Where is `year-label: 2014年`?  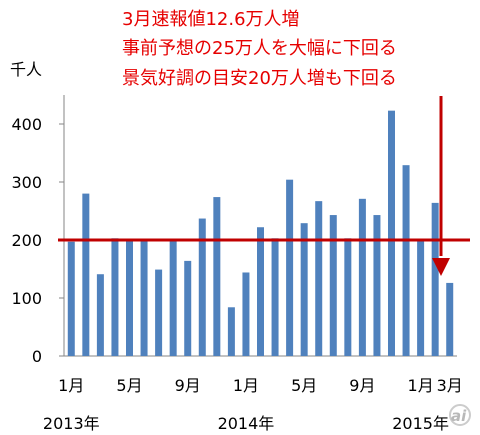 year-label: 2014年 is located at coordinates (246, 423).